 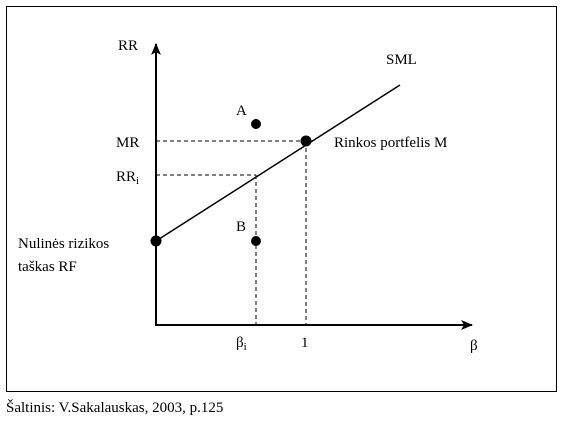 I want to click on mr-label: MR, so click(x=127, y=143).